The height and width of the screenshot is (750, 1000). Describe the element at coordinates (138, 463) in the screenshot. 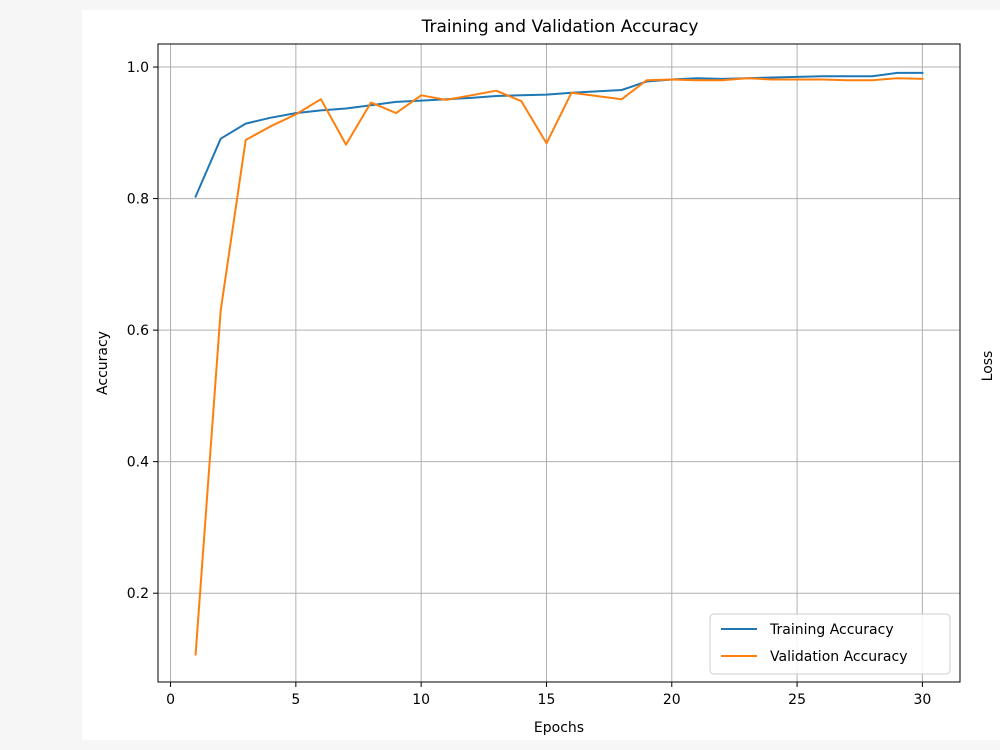

I see `y-tick-label: 0.4` at that location.